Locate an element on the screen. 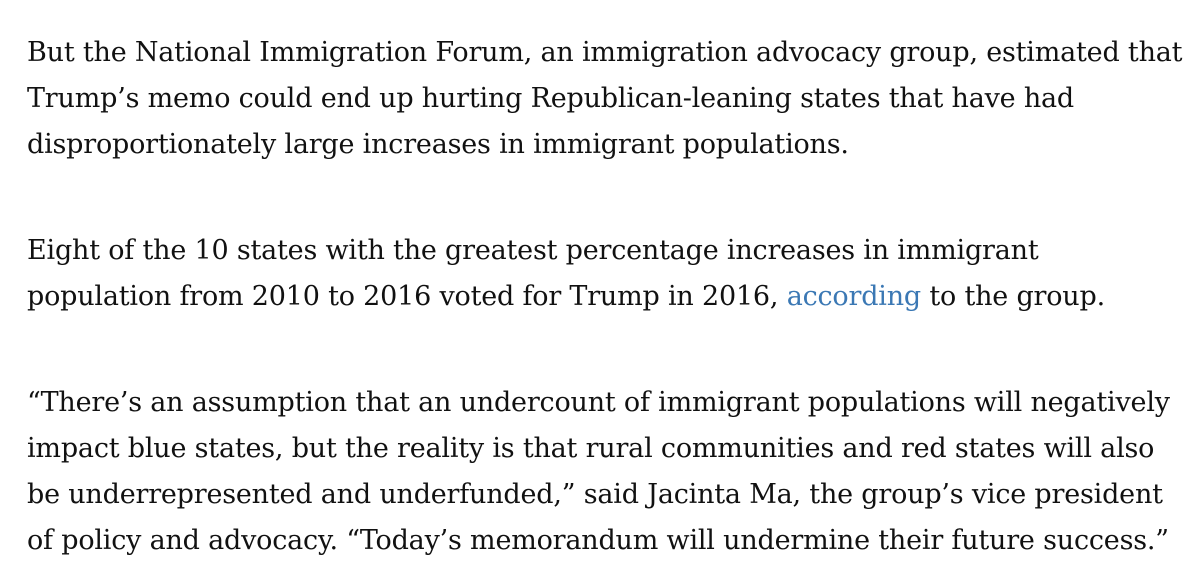 This screenshot has width=1200, height=579. paragraph-text-after-link: to the group. is located at coordinates (1012, 296).